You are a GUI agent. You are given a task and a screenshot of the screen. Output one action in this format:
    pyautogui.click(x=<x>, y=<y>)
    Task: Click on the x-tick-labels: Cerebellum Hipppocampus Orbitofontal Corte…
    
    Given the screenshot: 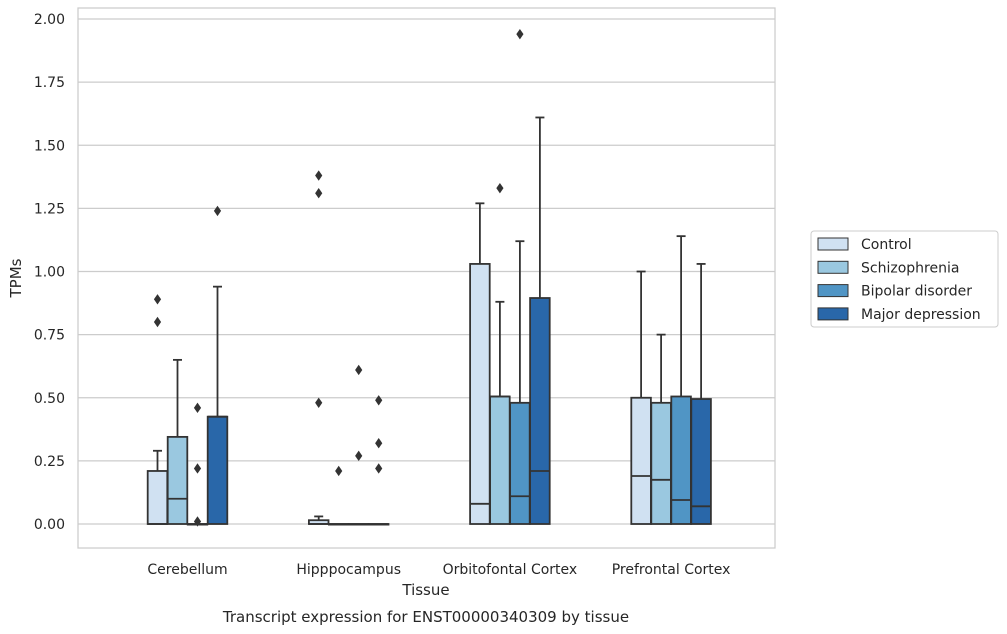 What is the action you would take?
    pyautogui.click(x=438, y=570)
    